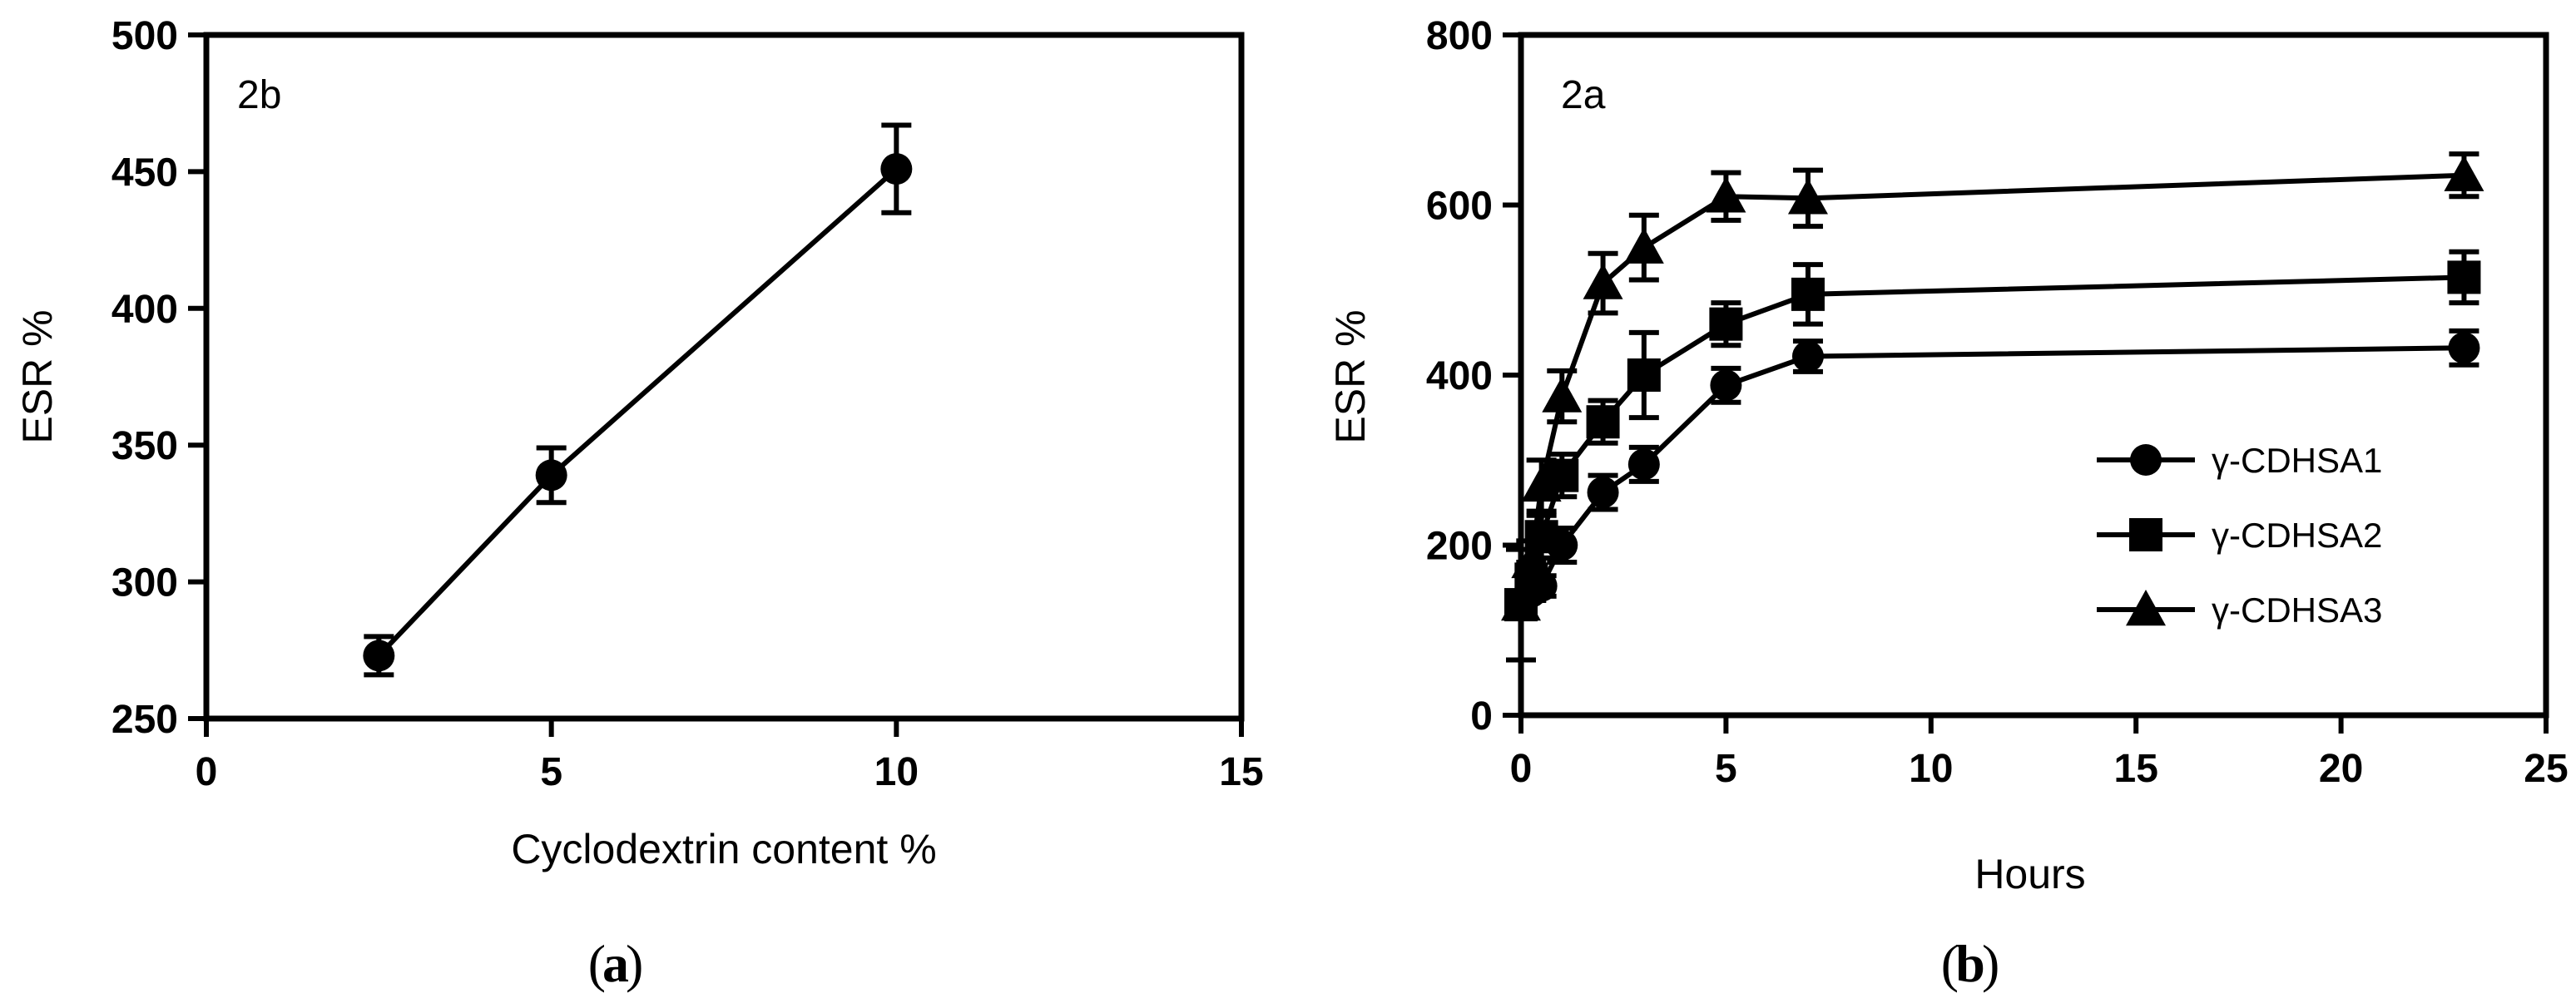  What do you see at coordinates (145, 720) in the screenshot?
I see `y-tick-label: 250` at bounding box center [145, 720].